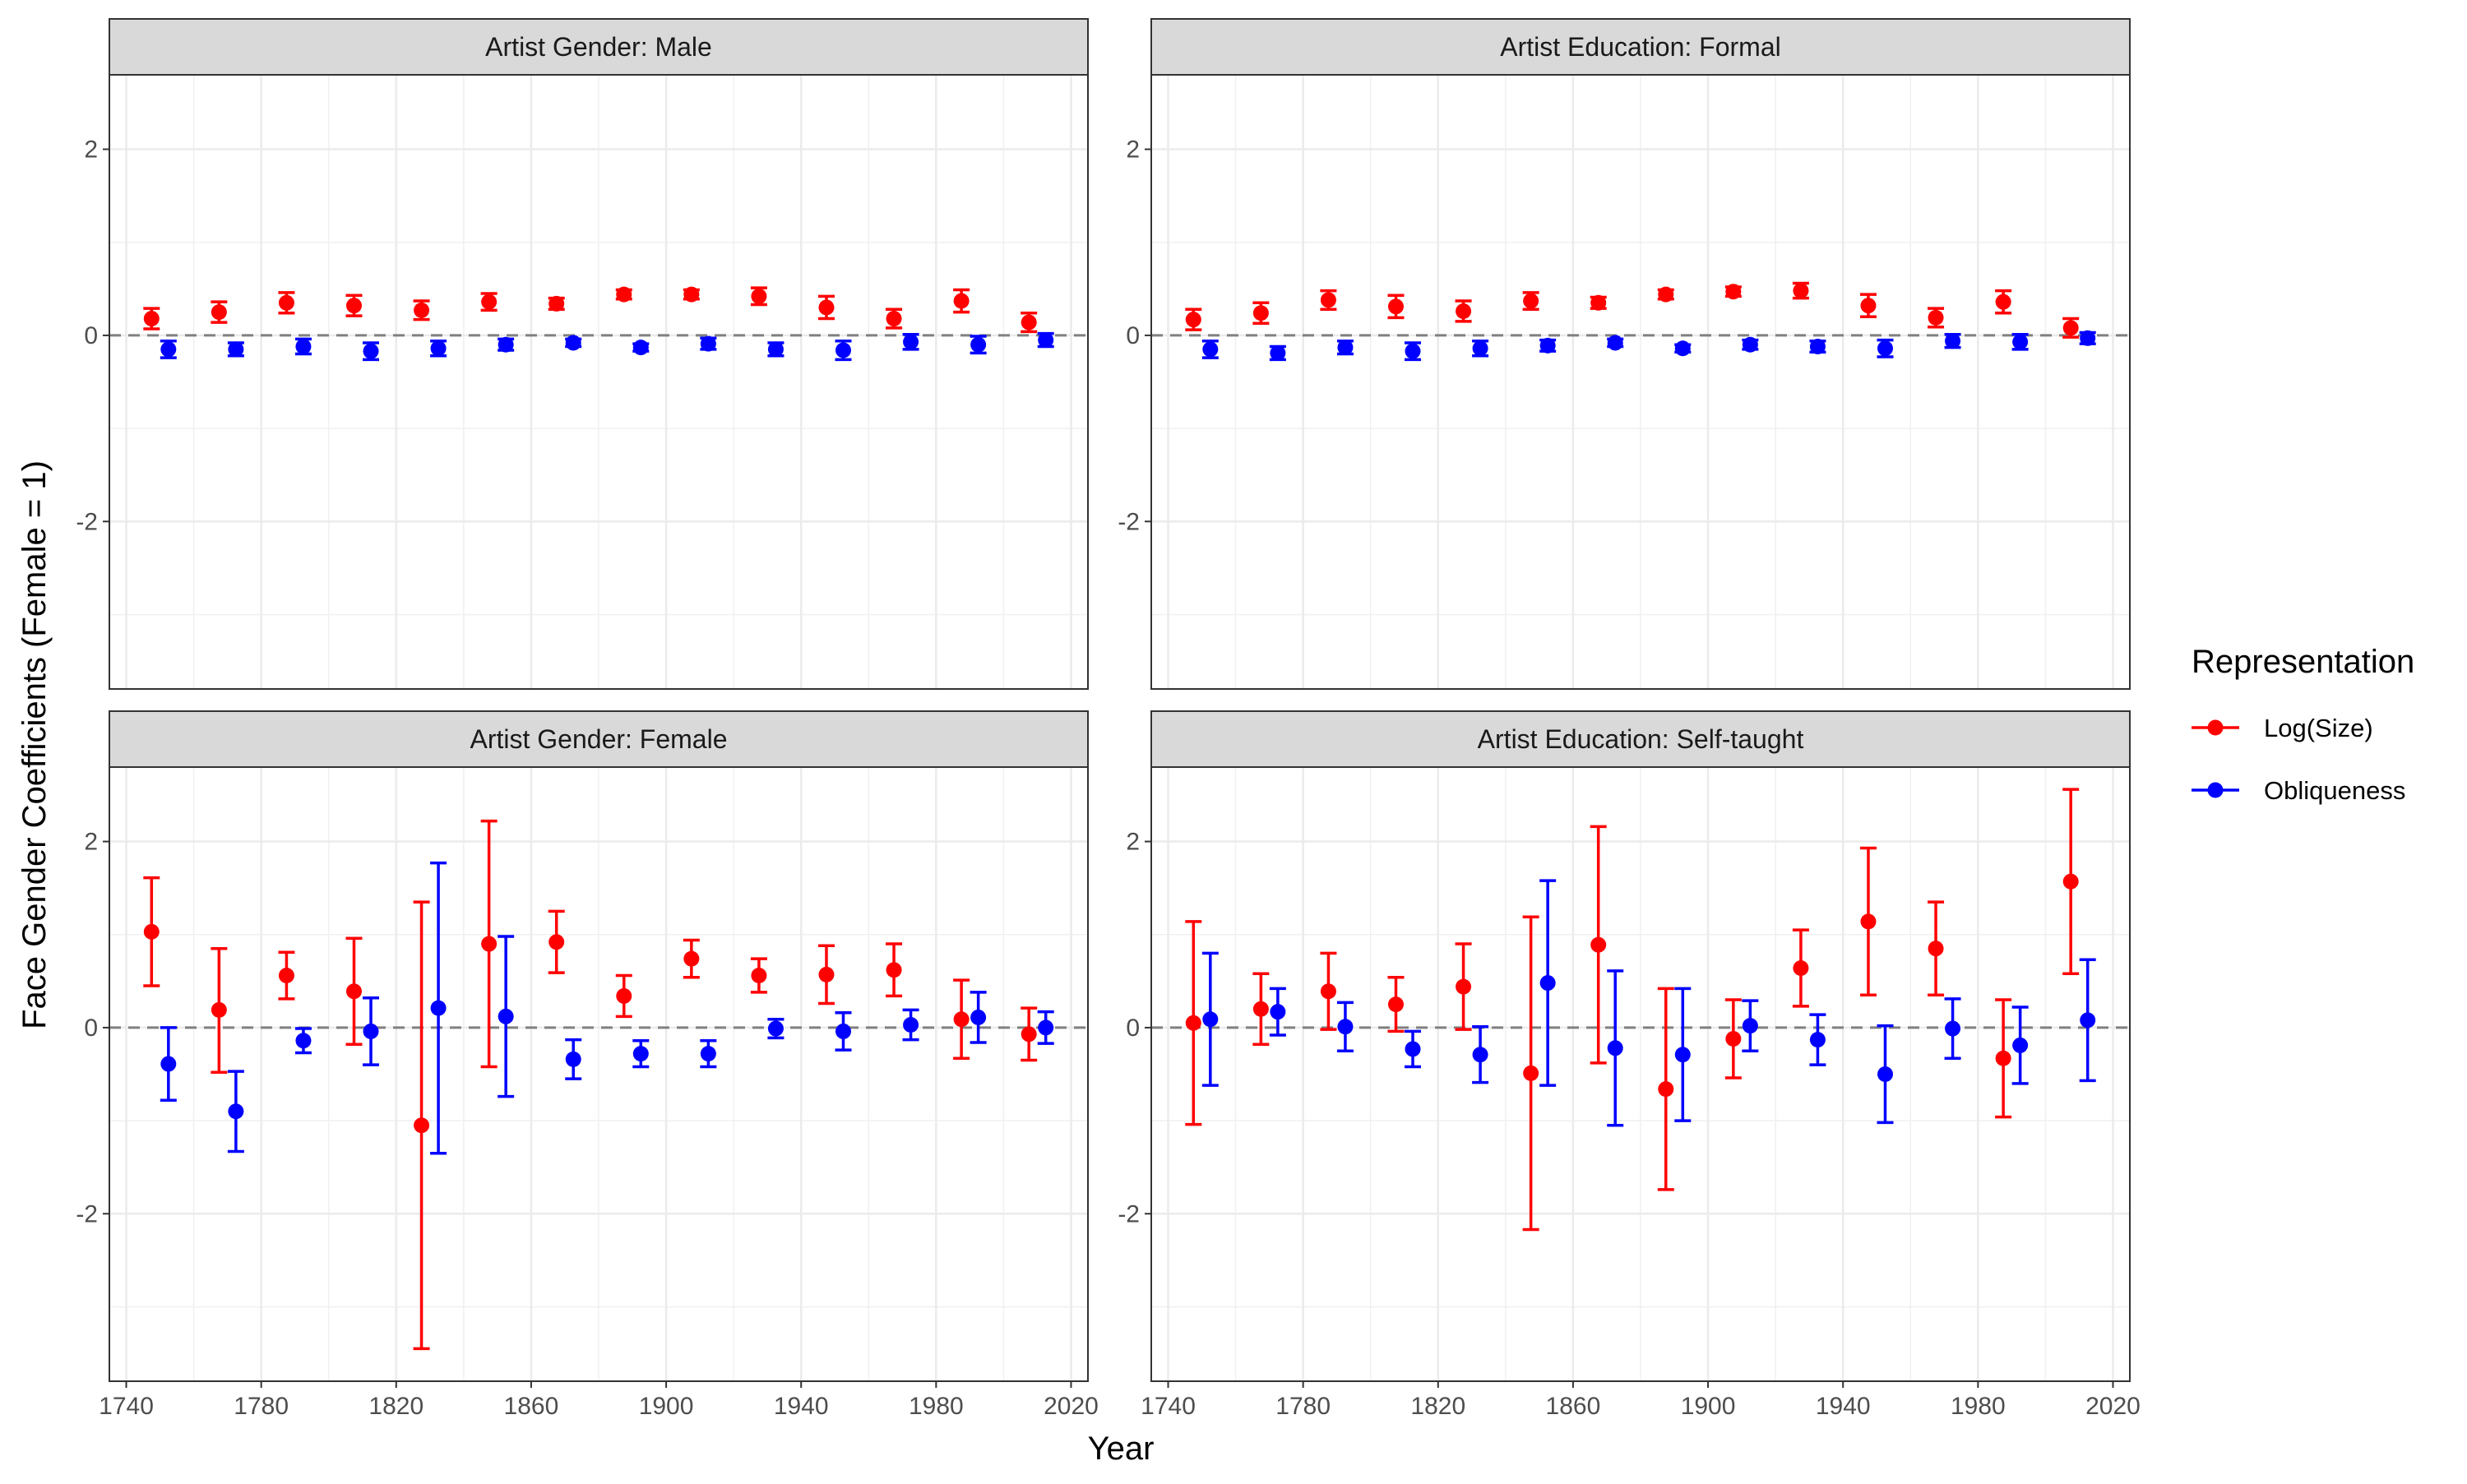 Image resolution: width=2467 pixels, height=1484 pixels. I want to click on x-tick-label: 1900, so click(666, 1406).